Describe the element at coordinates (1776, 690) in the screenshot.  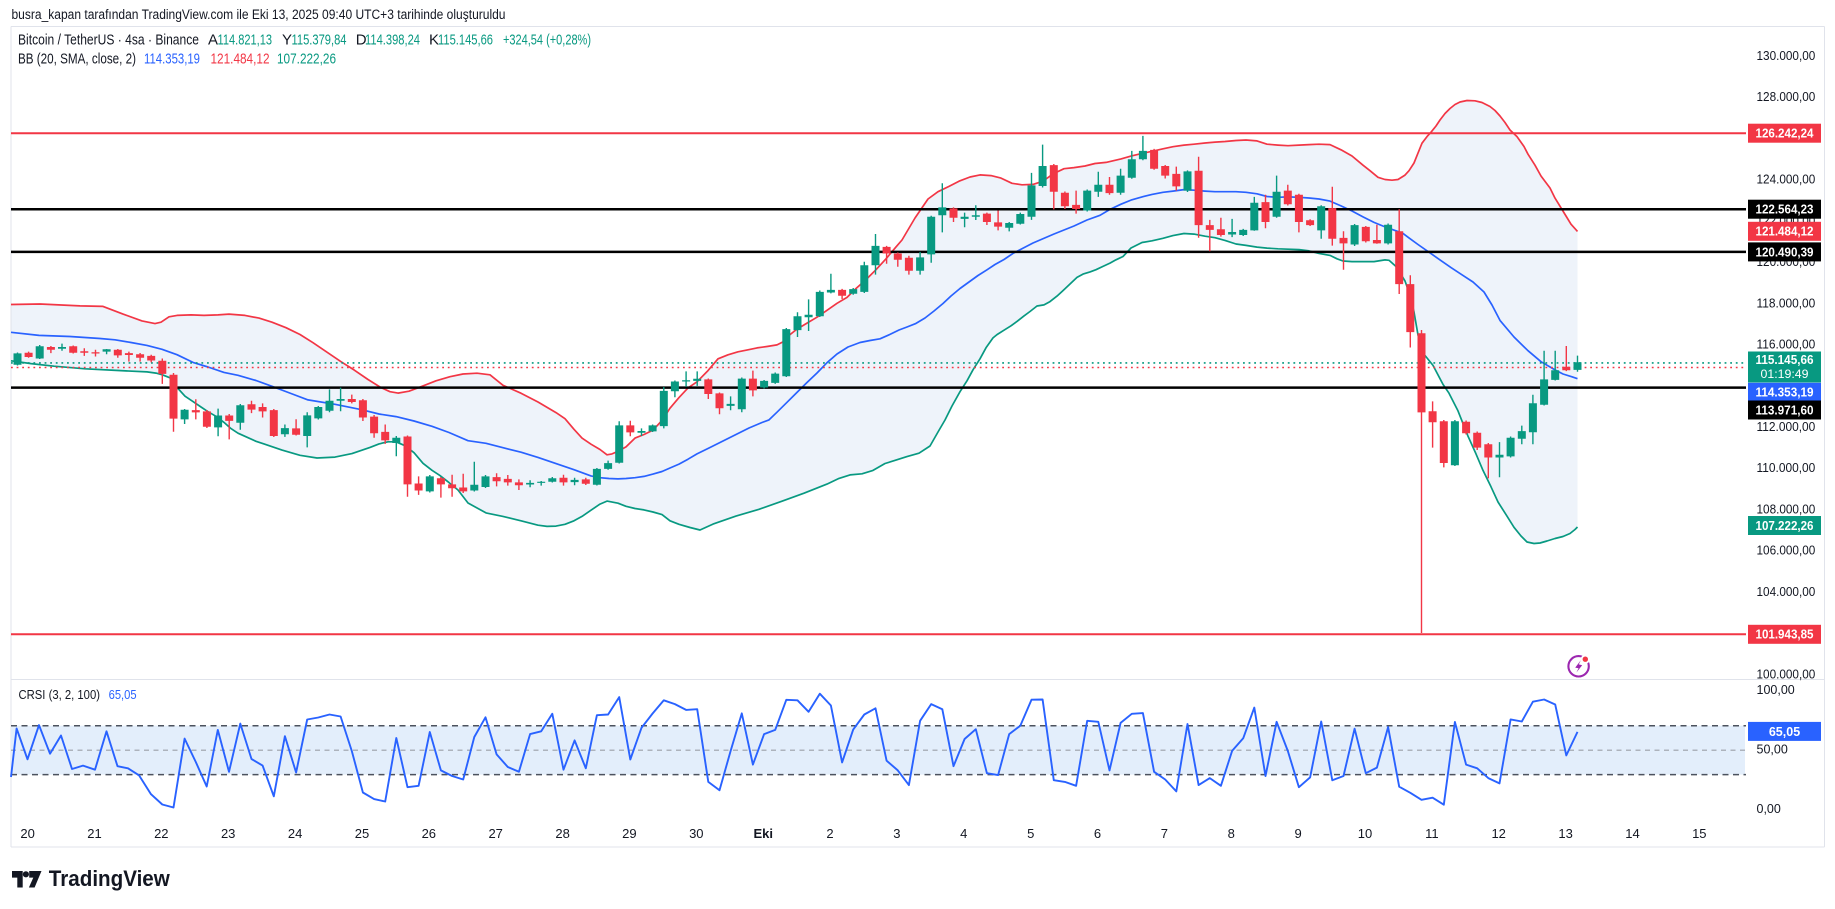
I see `svg-text: 100,00` at that location.